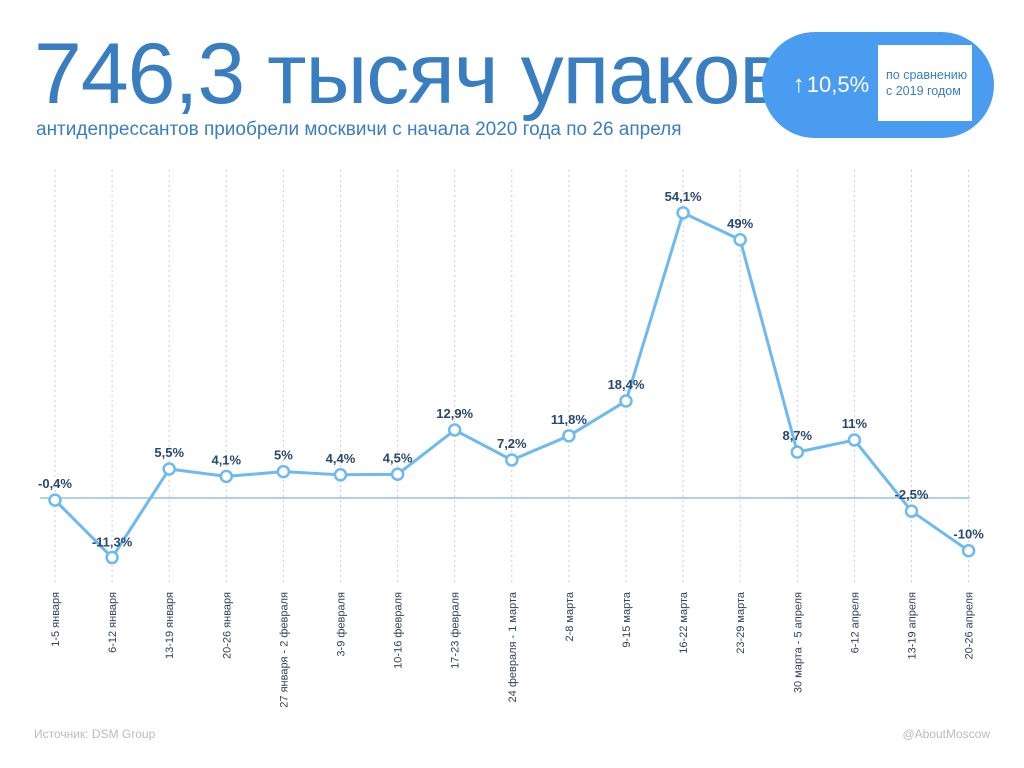  Describe the element at coordinates (283, 455) in the screenshot. I see `data-label: 5%` at that location.